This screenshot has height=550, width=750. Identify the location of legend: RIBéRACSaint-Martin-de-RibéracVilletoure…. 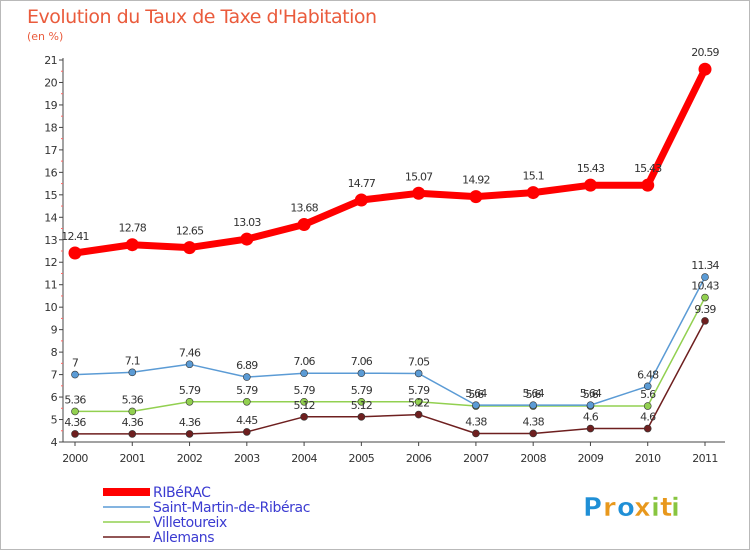
(206, 515).